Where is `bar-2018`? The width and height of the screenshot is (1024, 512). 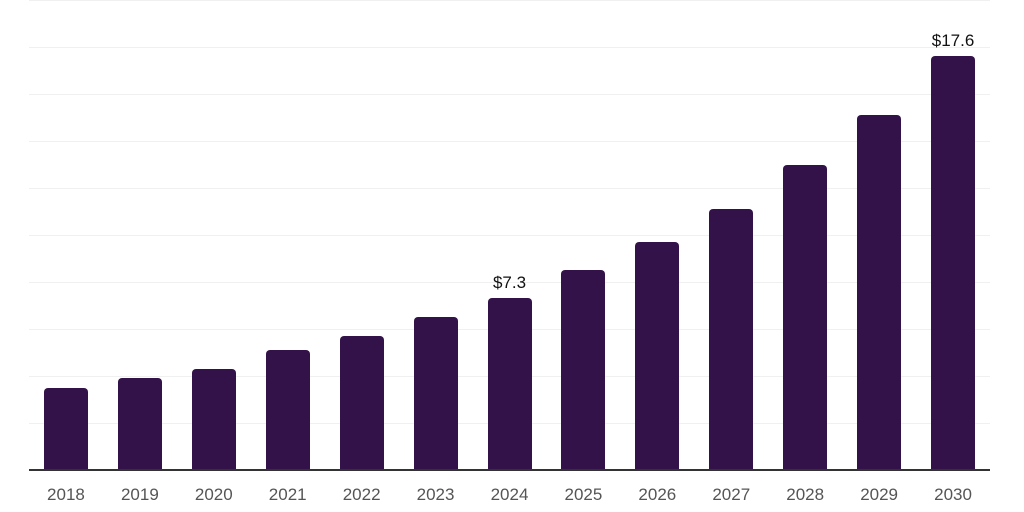
bar-2018 is located at coordinates (65, 428).